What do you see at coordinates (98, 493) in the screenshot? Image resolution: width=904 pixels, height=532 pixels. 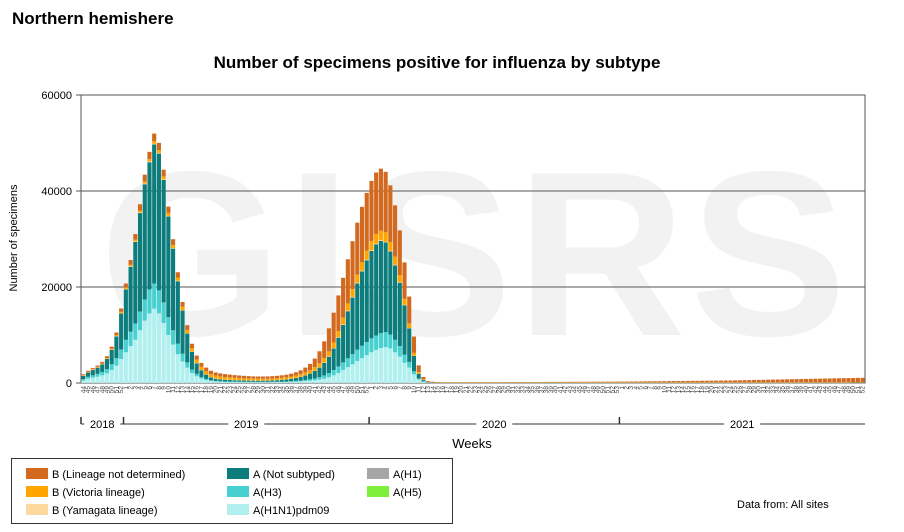 I see `legend-label: B (Victoria lineage)` at bounding box center [98, 493].